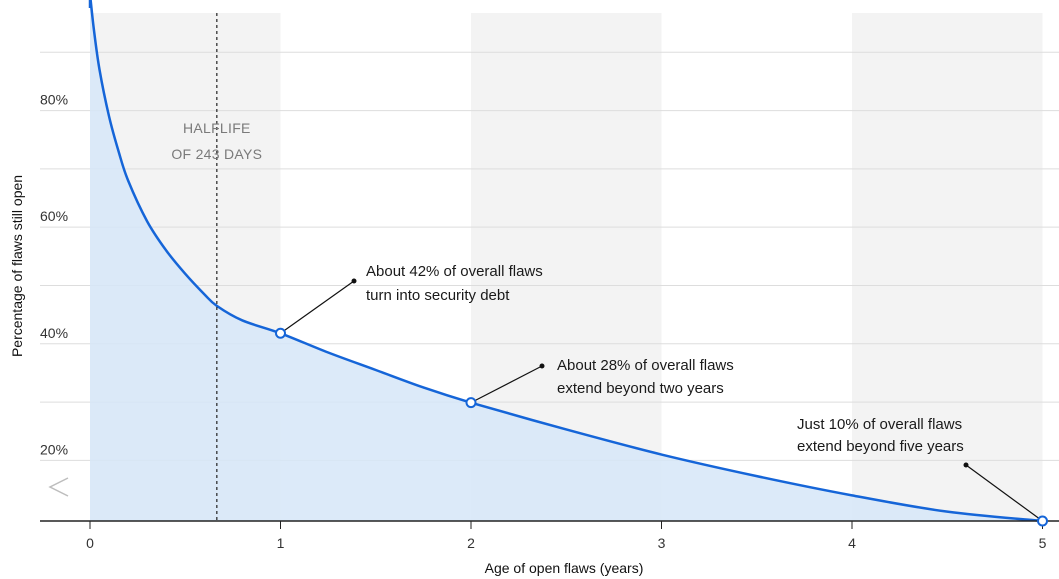  Describe the element at coordinates (1043, 543) in the screenshot. I see `x-tick-label: 5` at that location.